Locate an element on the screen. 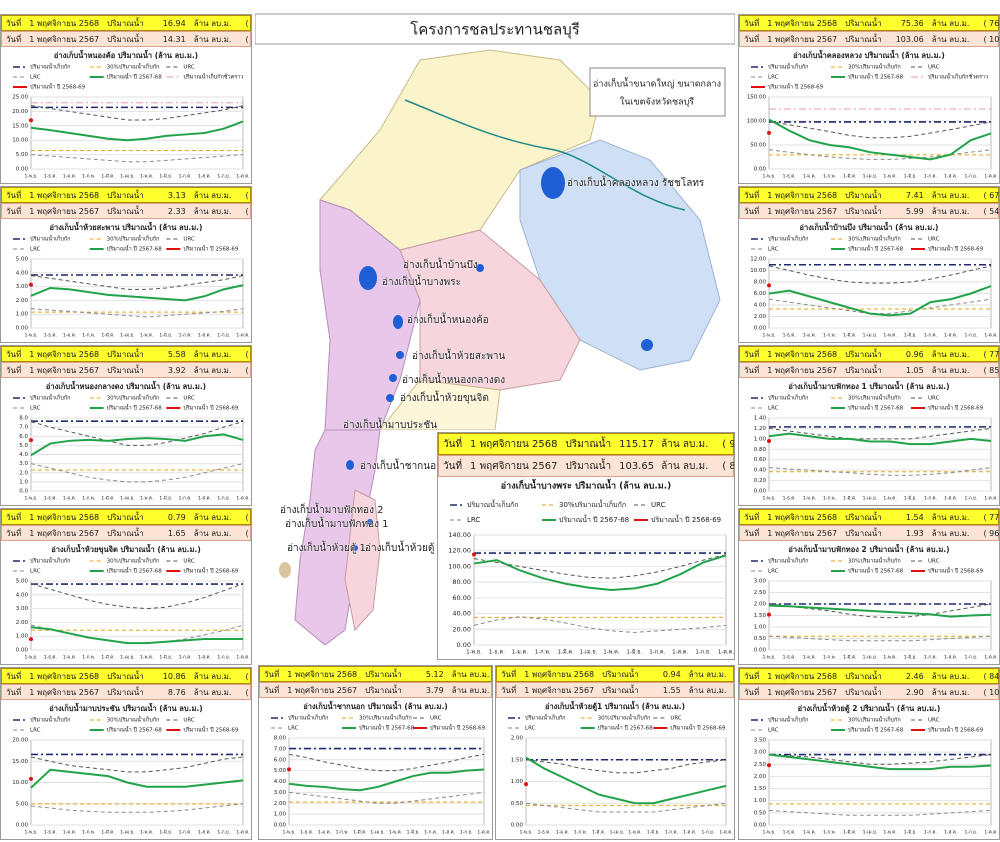 This screenshot has width=1000, height=842. river is located at coordinates (545, 155).